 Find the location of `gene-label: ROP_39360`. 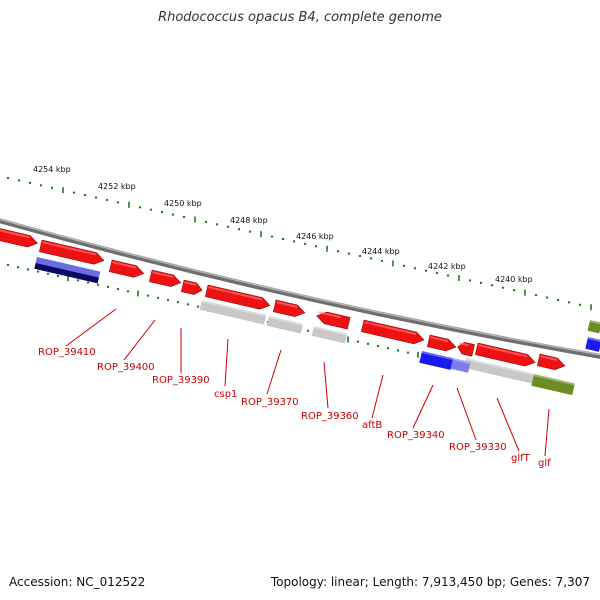

gene-label: ROP_39360 is located at coordinates (330, 416).